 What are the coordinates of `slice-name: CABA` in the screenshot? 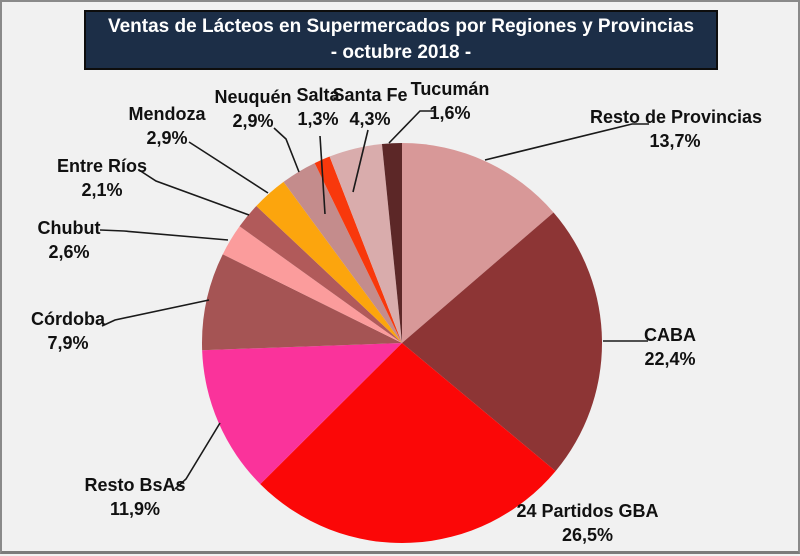 It's located at (670, 335).